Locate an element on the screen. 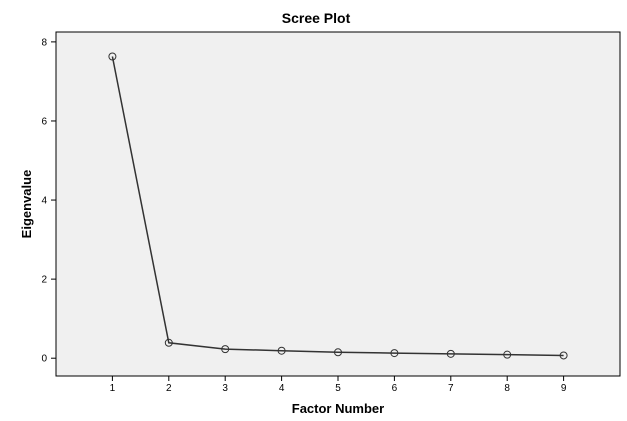 The image size is (627, 421). x-axis-label: Factor Number is located at coordinates (338, 408).